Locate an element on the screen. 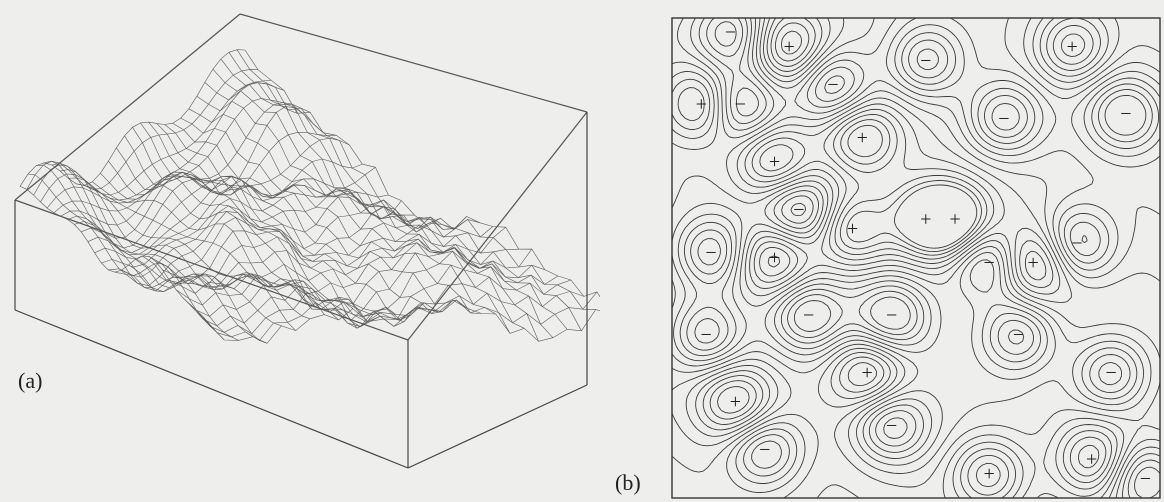 The image size is (1164, 502). panel-a-label: (a) is located at coordinates (30, 380).